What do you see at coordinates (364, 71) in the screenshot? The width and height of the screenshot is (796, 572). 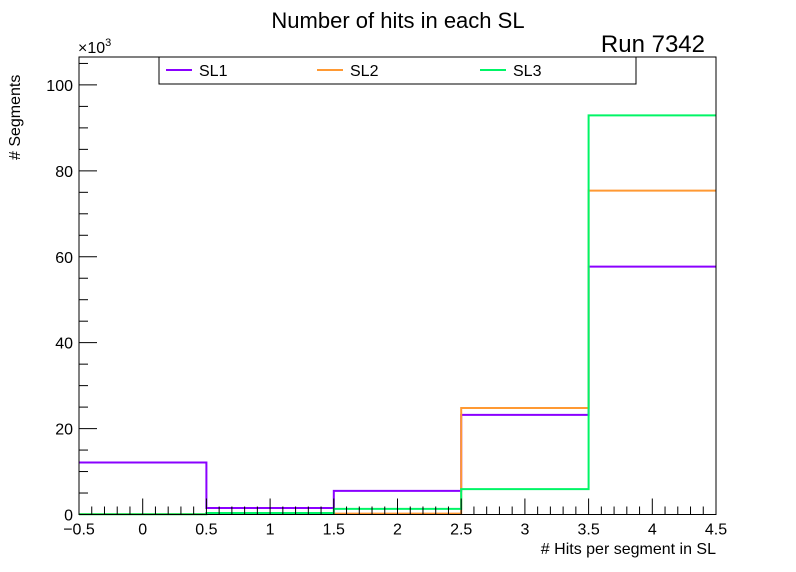 I see `legend-label-sl2: SL2` at bounding box center [364, 71].